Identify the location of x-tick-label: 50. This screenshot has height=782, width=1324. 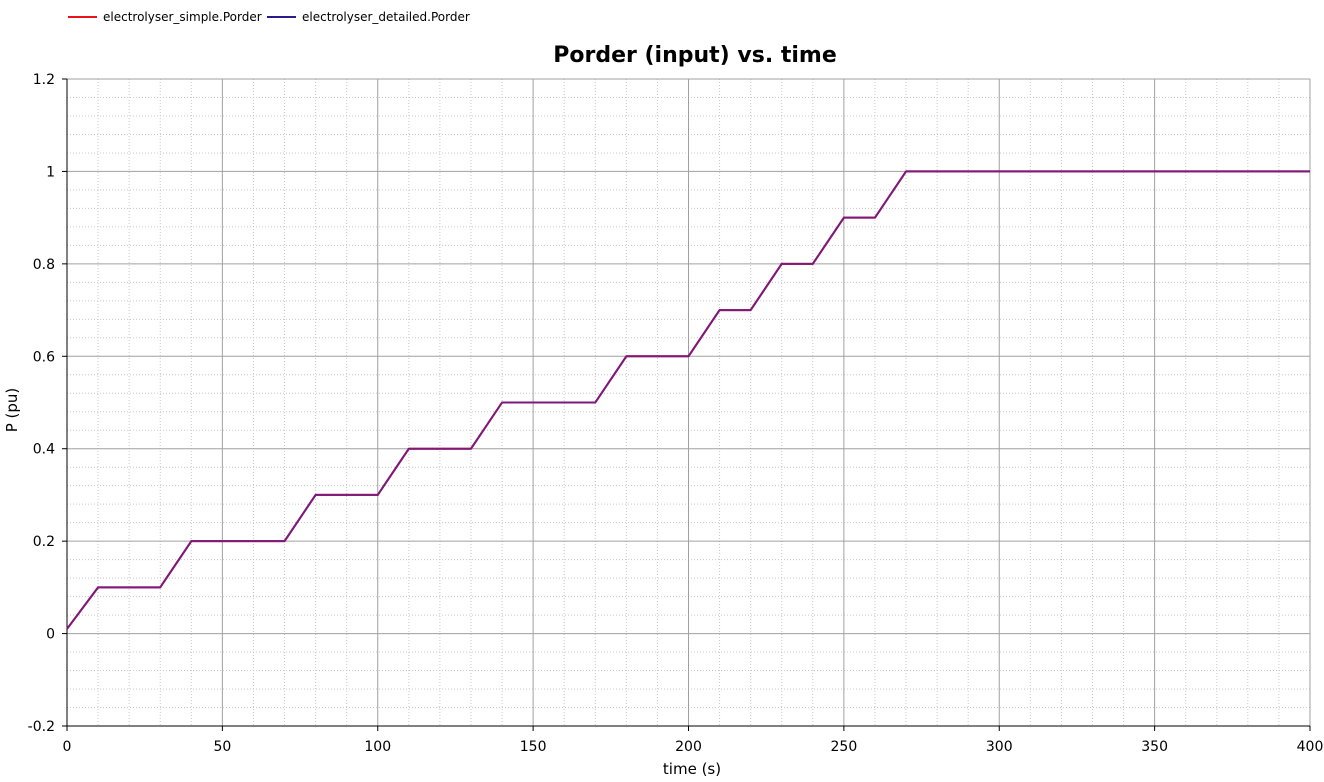
(222, 747).